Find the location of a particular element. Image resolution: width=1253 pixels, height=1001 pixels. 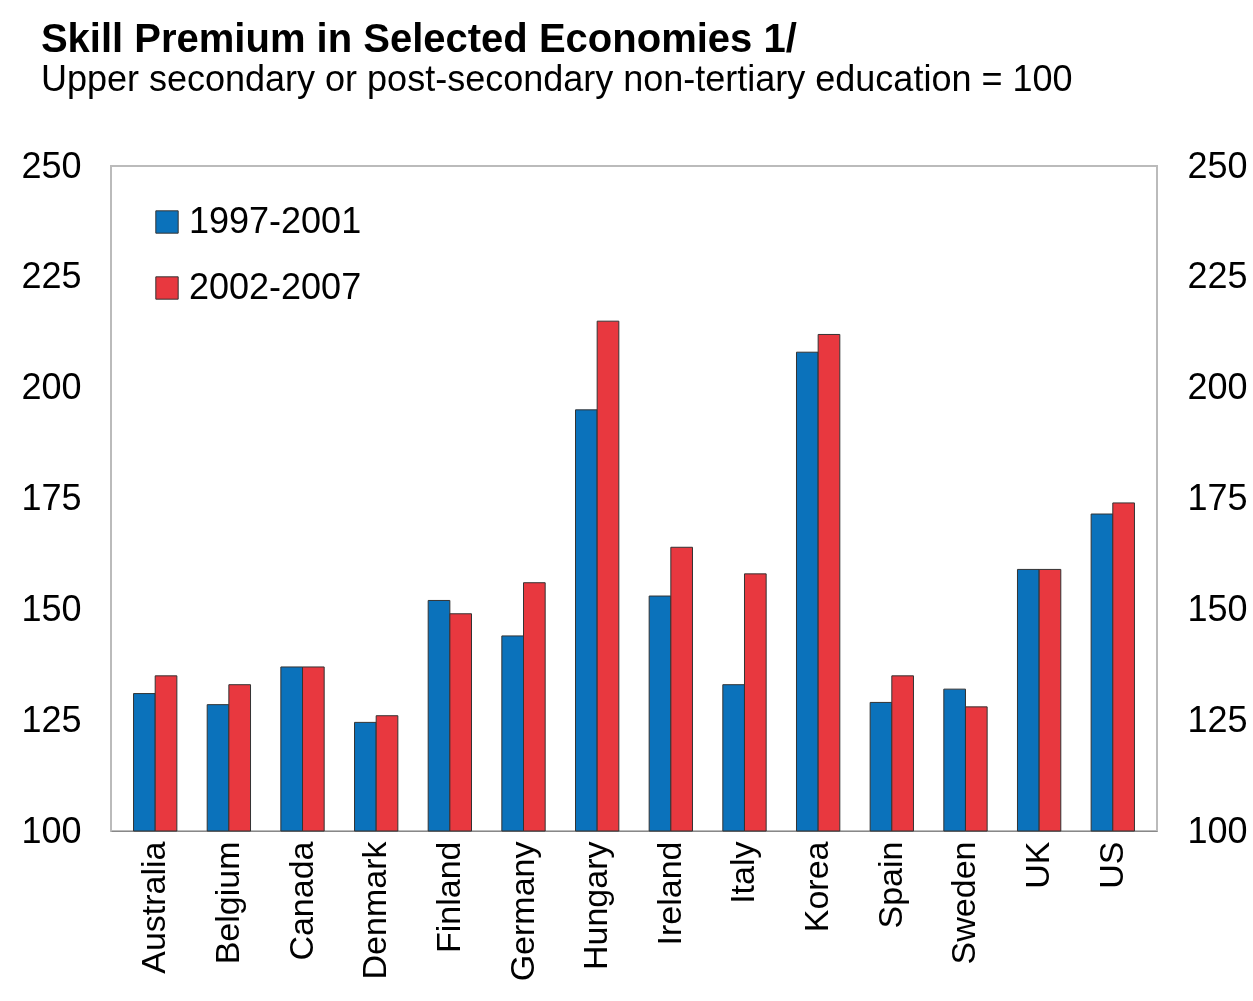

x-tick-label: Italy is located at coordinates (742, 872).